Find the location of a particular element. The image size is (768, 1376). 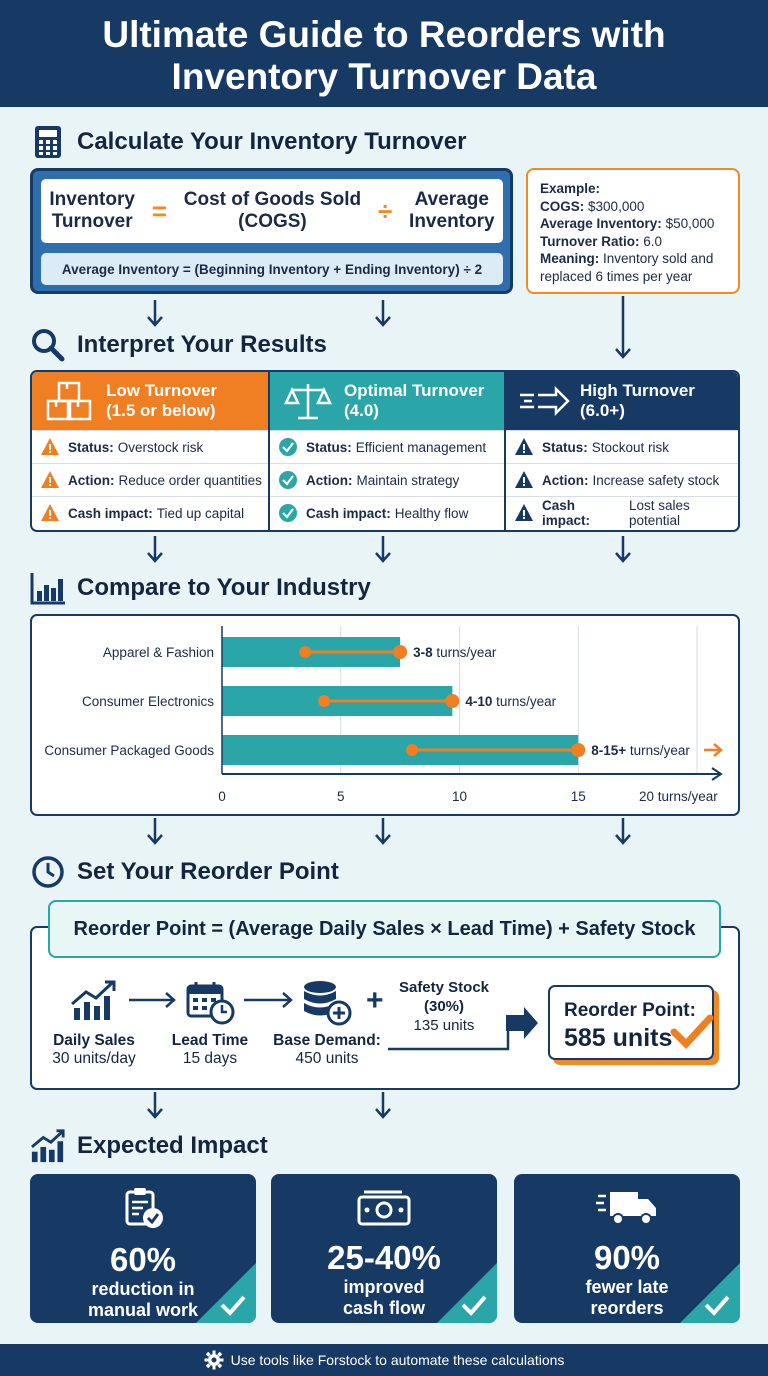

section-reorder-title: Set Your Reorder Point is located at coordinates (184, 872).